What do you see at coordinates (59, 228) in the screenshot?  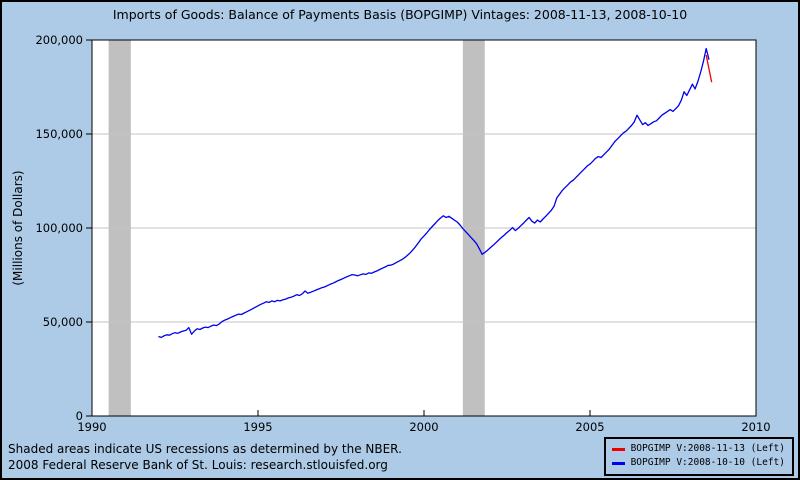 I see `y-tick-label: 100,000` at bounding box center [59, 228].